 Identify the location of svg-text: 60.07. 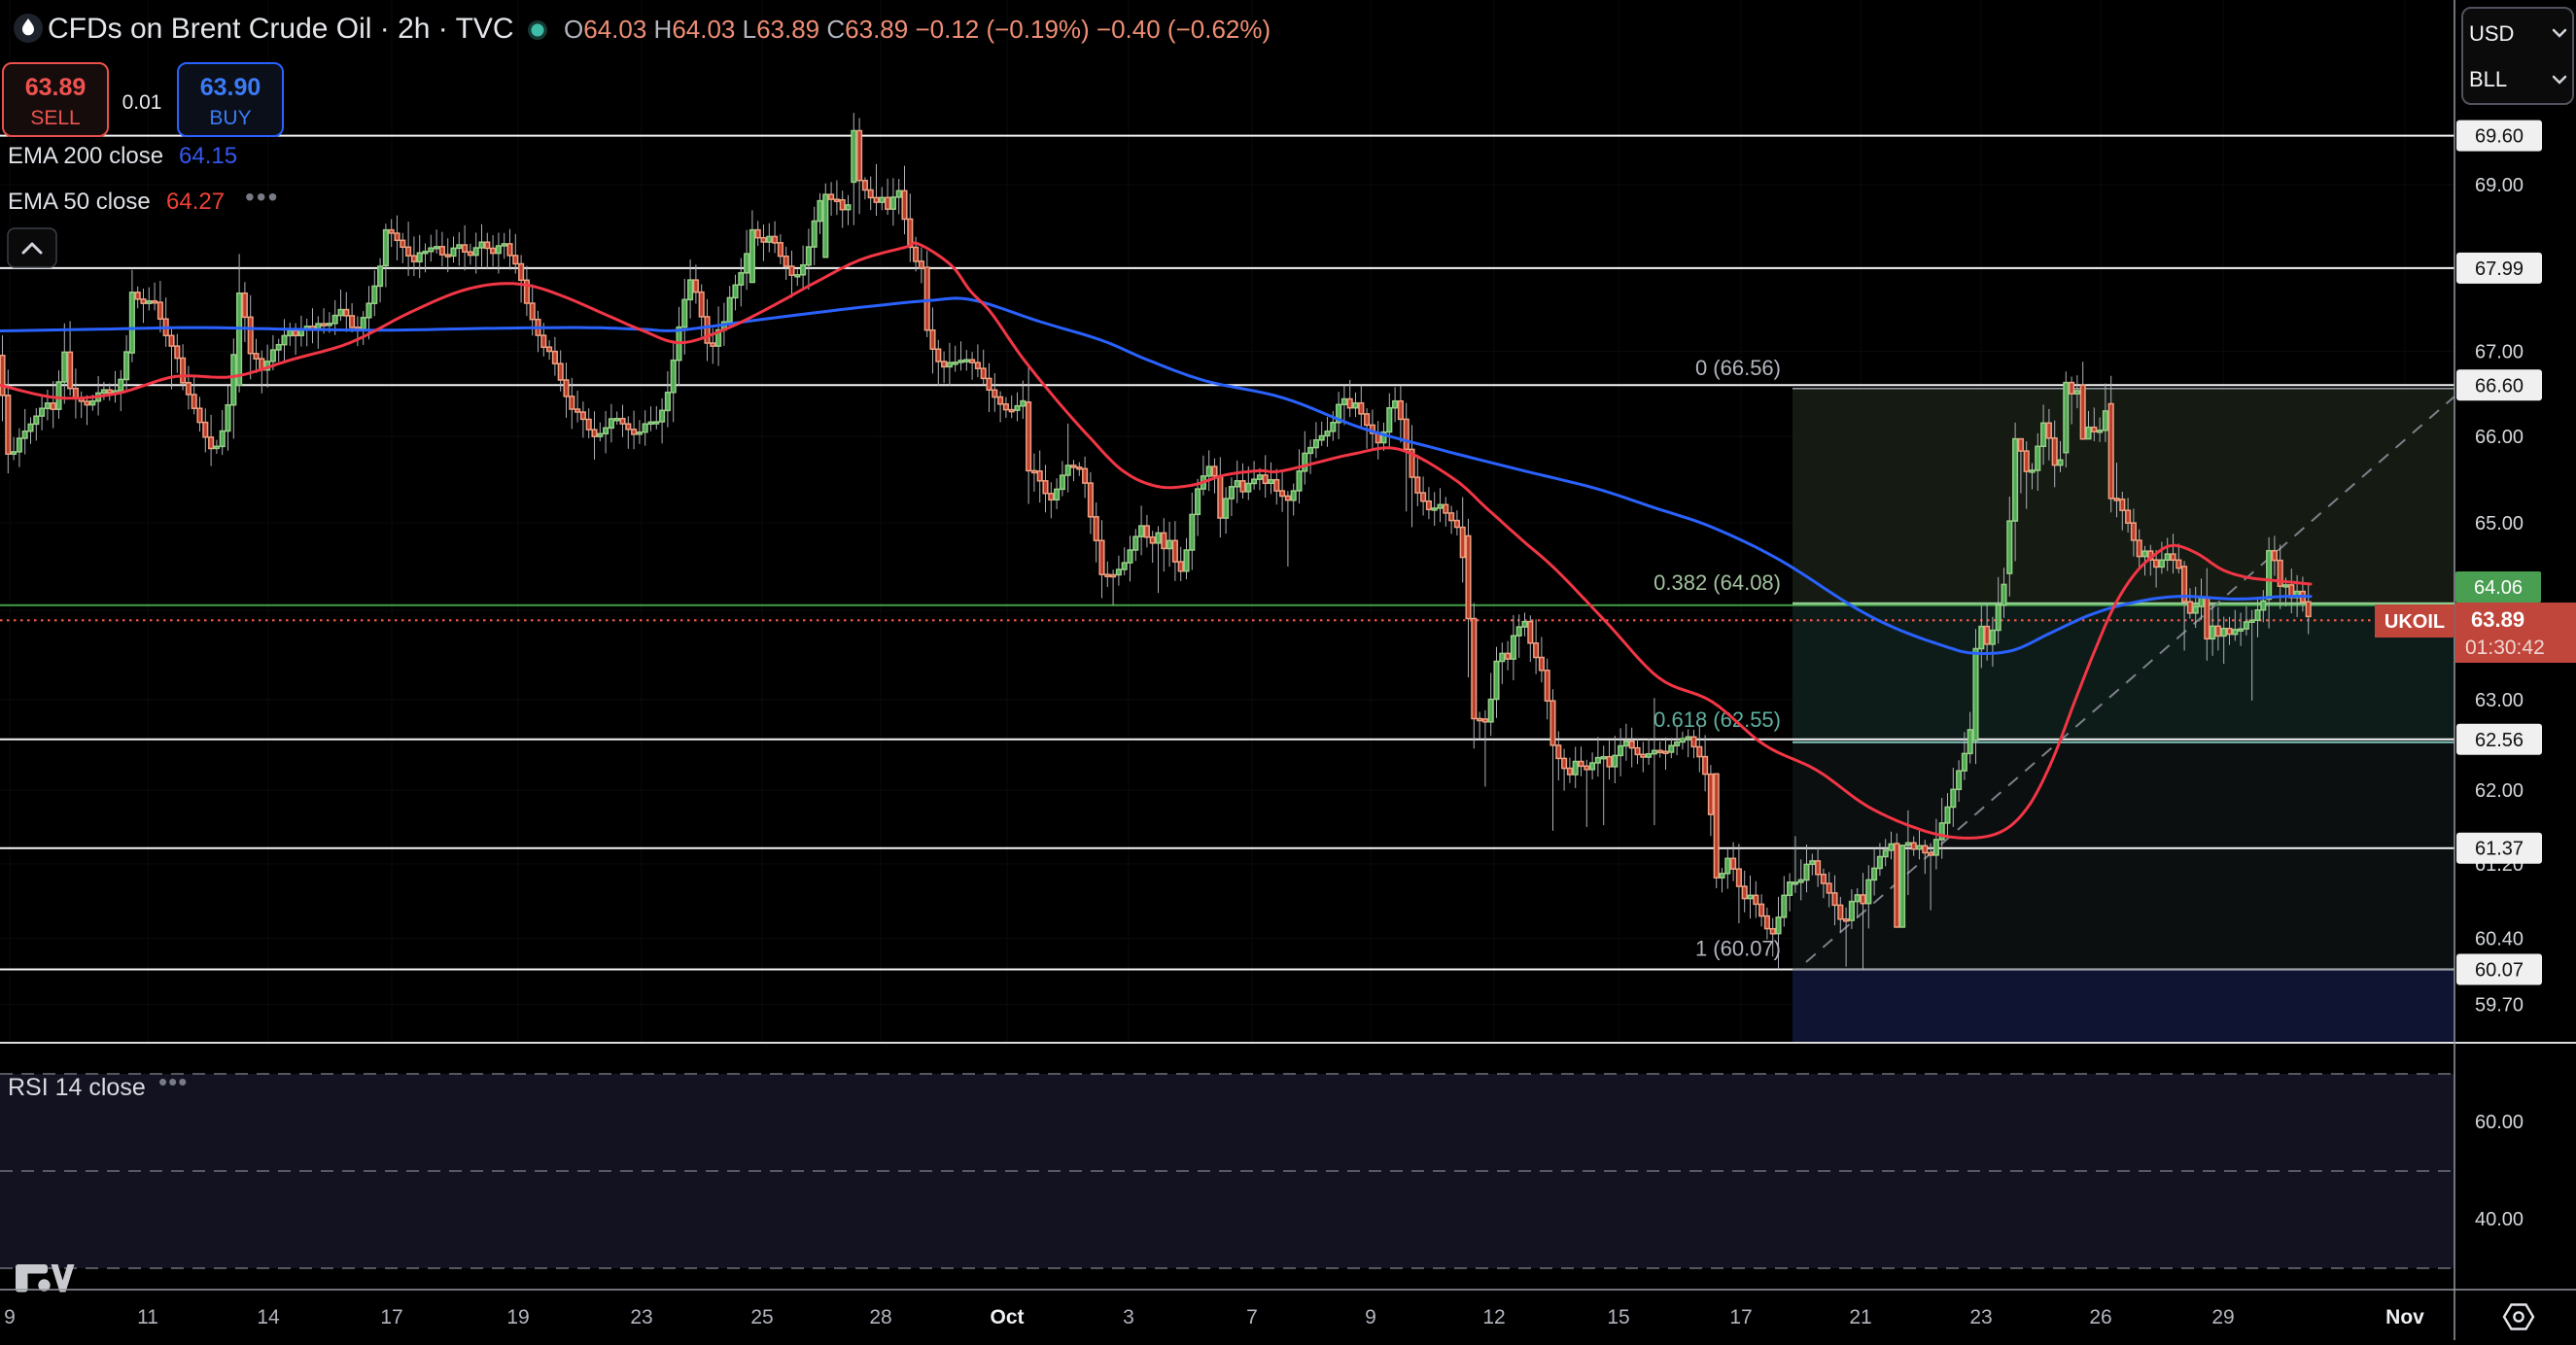
(2499, 971).